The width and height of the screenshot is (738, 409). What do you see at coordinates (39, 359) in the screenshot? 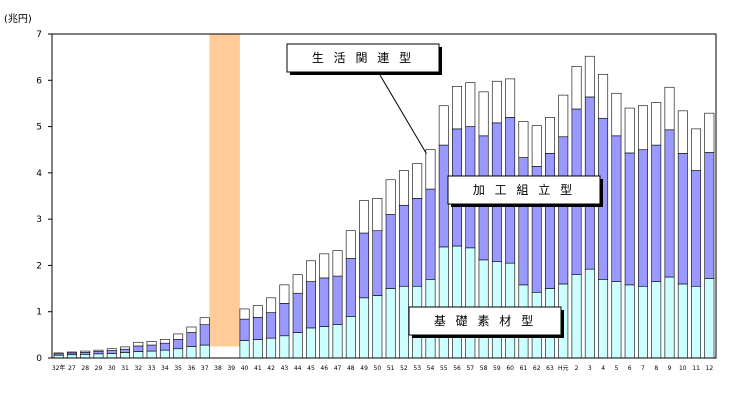
I see `y-tick-label: 0` at bounding box center [39, 359].